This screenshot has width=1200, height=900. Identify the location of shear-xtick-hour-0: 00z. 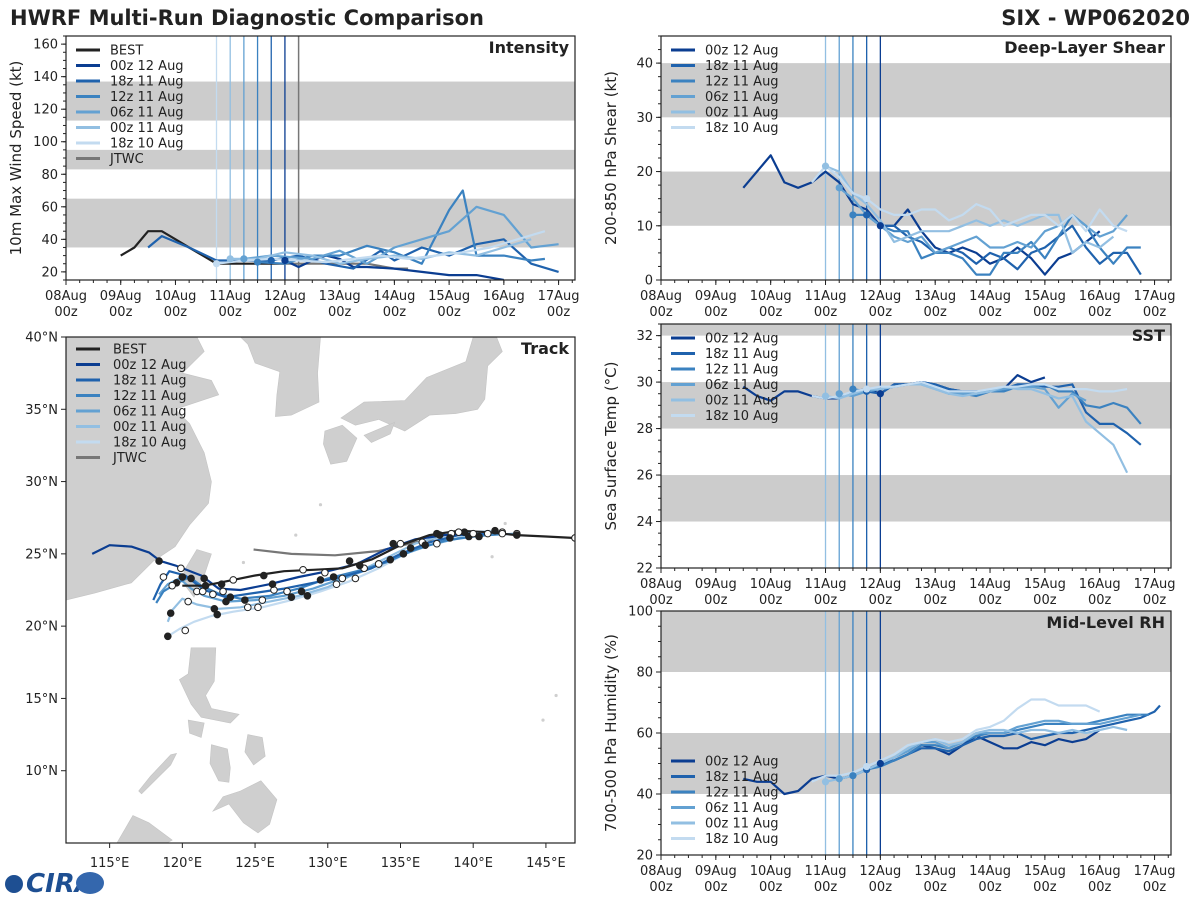
(661, 312).